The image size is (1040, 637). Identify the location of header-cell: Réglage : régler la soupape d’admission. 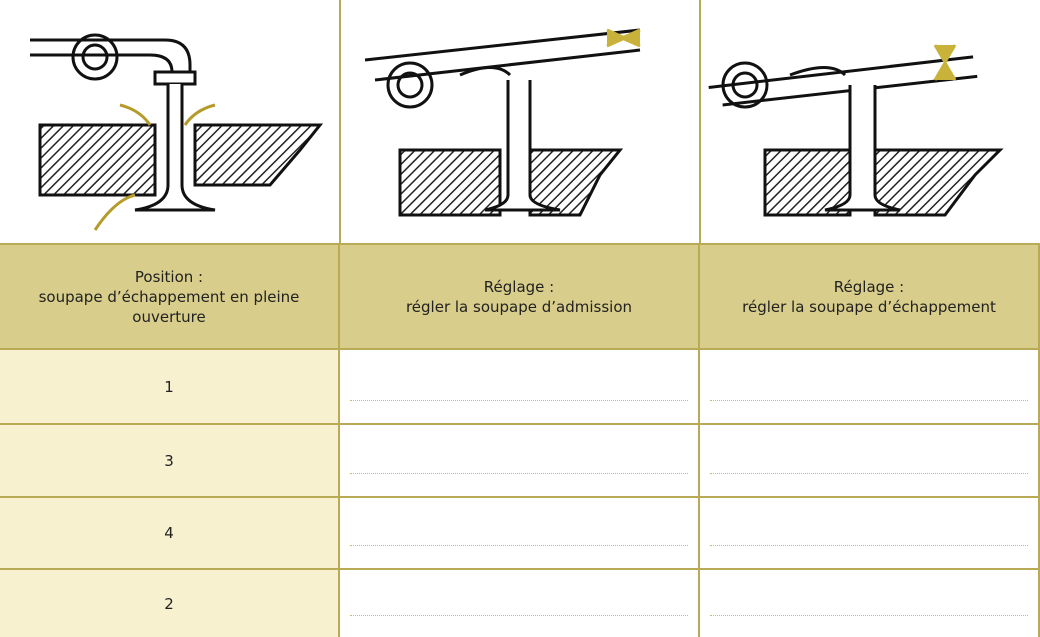
(520, 297).